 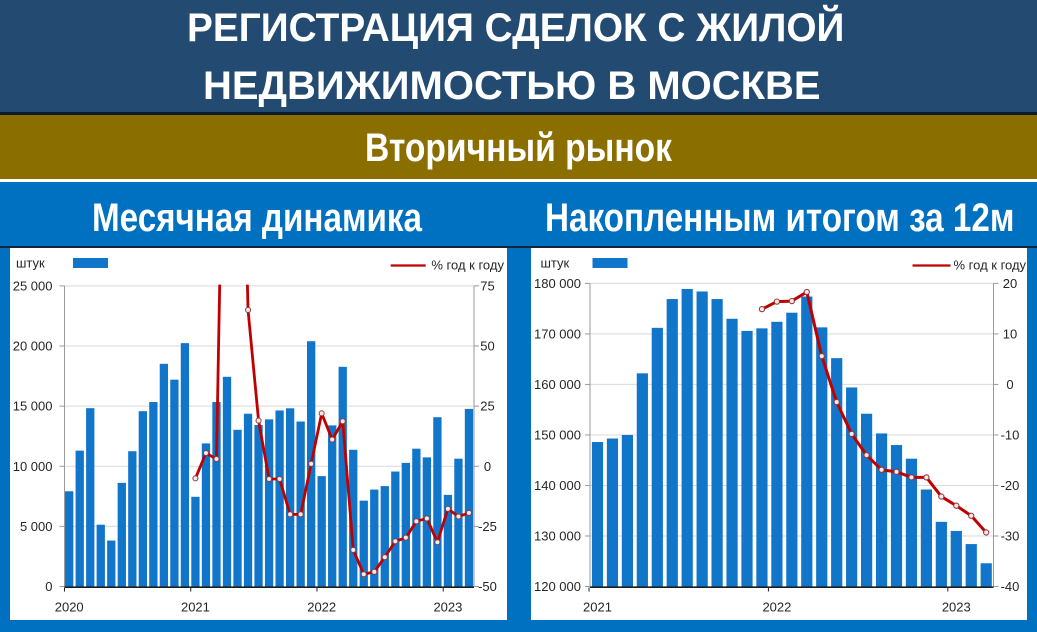 I want to click on svg-text: -20, so click(x=1009, y=485).